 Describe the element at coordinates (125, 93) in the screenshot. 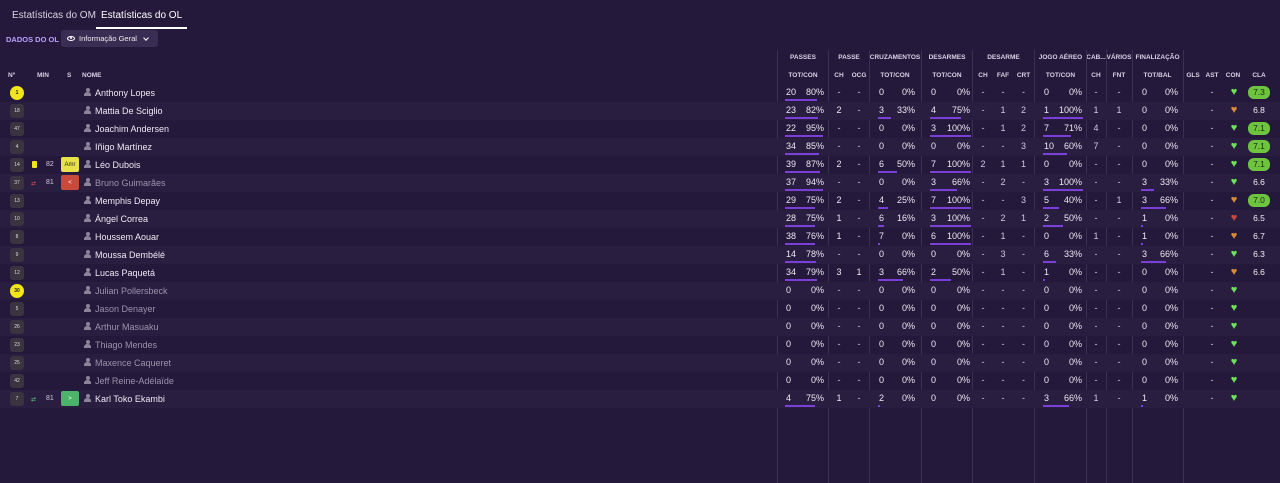

I see `player-name: Anthony Lopes` at that location.